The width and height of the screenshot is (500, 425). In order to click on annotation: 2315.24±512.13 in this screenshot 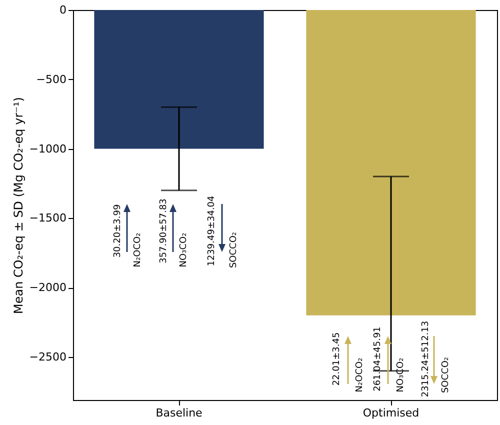, I will do `click(426, 359)`.